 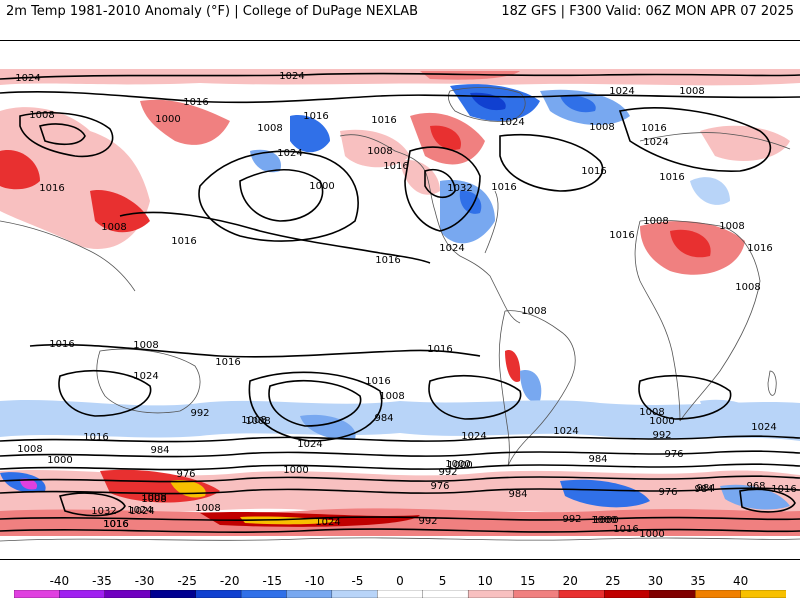 I want to click on colorbar-tick-label: 5, so click(x=442, y=581).